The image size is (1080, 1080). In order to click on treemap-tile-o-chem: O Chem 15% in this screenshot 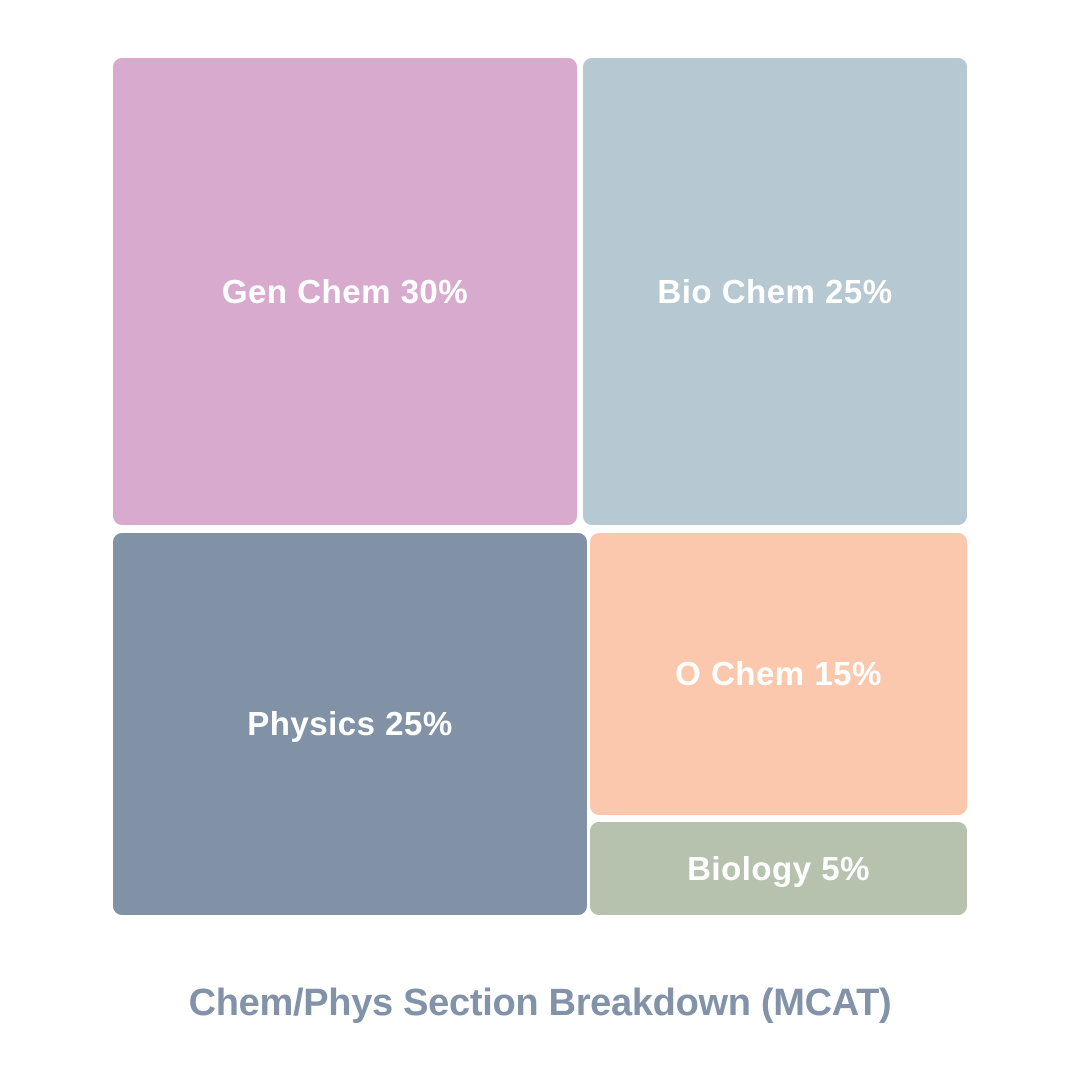, I will do `click(778, 674)`.